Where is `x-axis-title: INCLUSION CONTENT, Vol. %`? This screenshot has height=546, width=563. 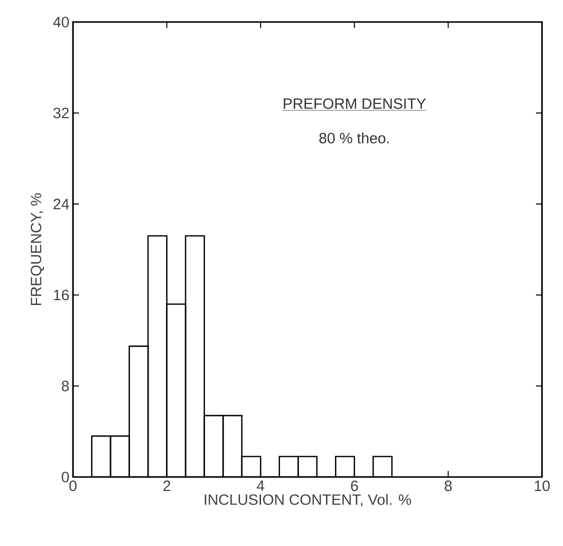 x-axis-title: INCLUSION CONTENT, Vol. % is located at coordinates (308, 500).